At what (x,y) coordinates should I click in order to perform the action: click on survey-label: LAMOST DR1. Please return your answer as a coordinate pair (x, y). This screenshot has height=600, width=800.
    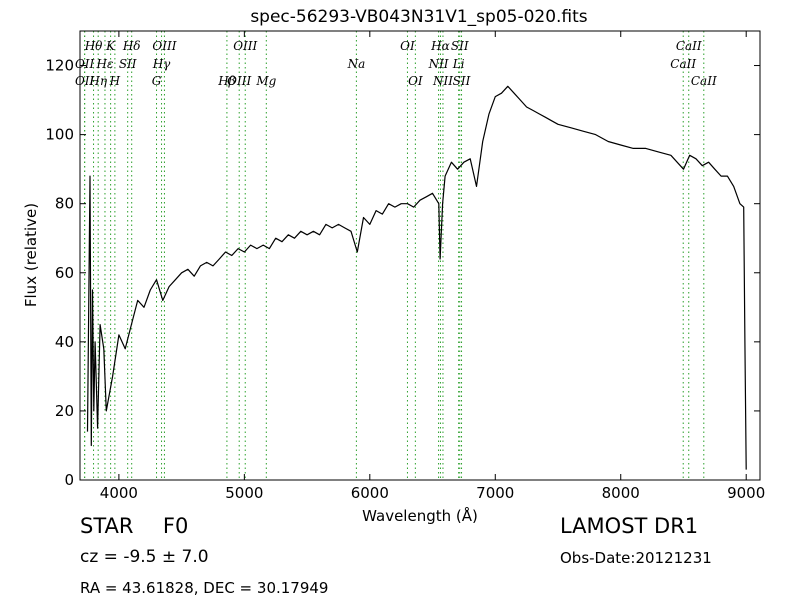
    Looking at the image, I should click on (629, 526).